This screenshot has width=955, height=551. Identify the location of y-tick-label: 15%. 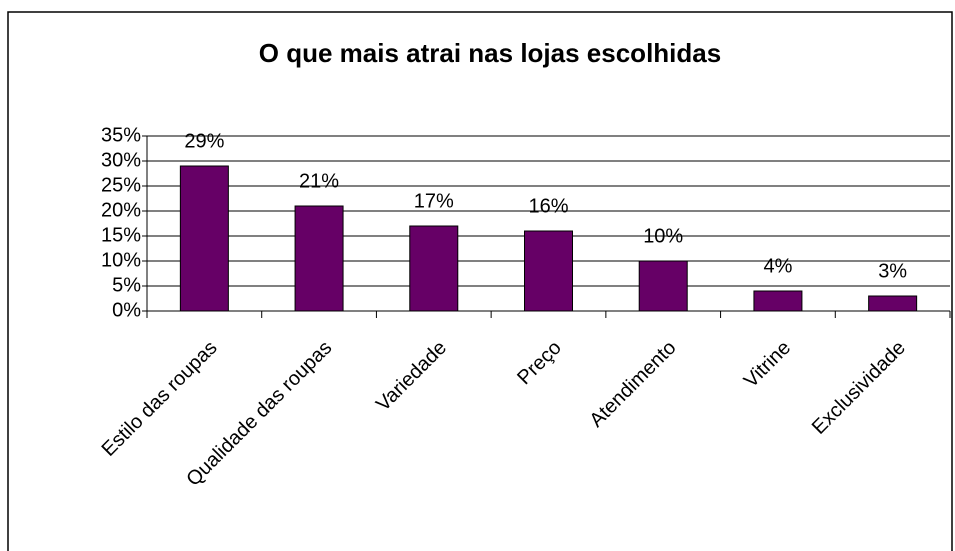
(121, 235).